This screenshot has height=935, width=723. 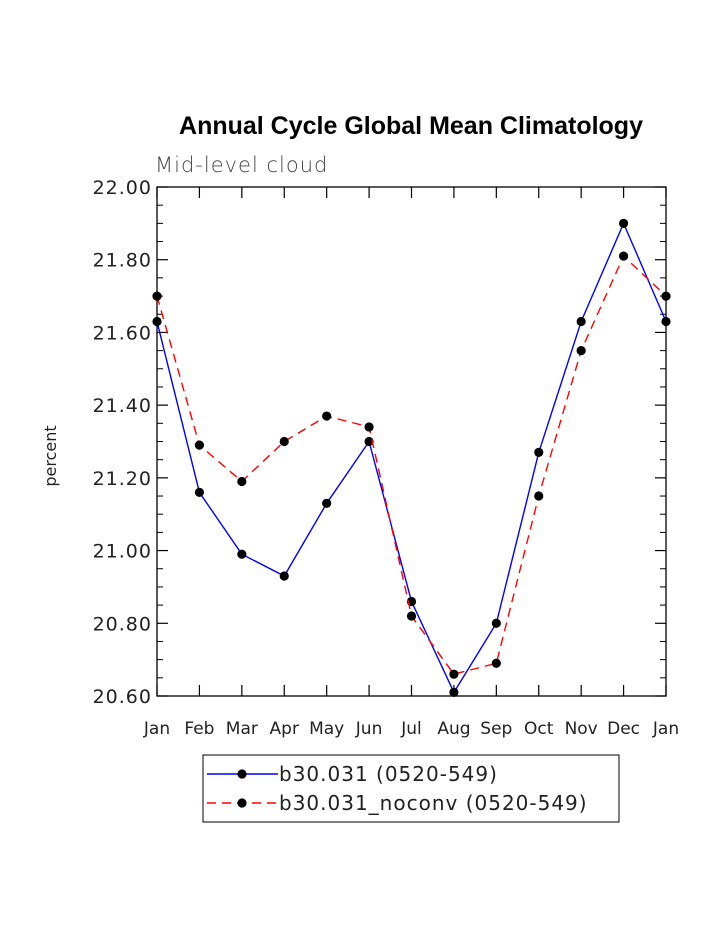 What do you see at coordinates (388, 774) in the screenshot?
I see `legend-label: b30.031 (0520-549)` at bounding box center [388, 774].